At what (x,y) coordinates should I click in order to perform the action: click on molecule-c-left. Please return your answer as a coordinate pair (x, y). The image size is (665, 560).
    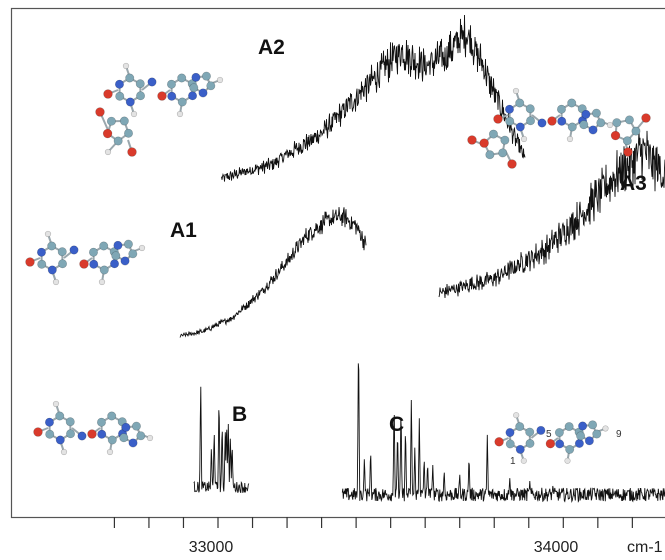
    Looking at the image, I should click on (520, 437).